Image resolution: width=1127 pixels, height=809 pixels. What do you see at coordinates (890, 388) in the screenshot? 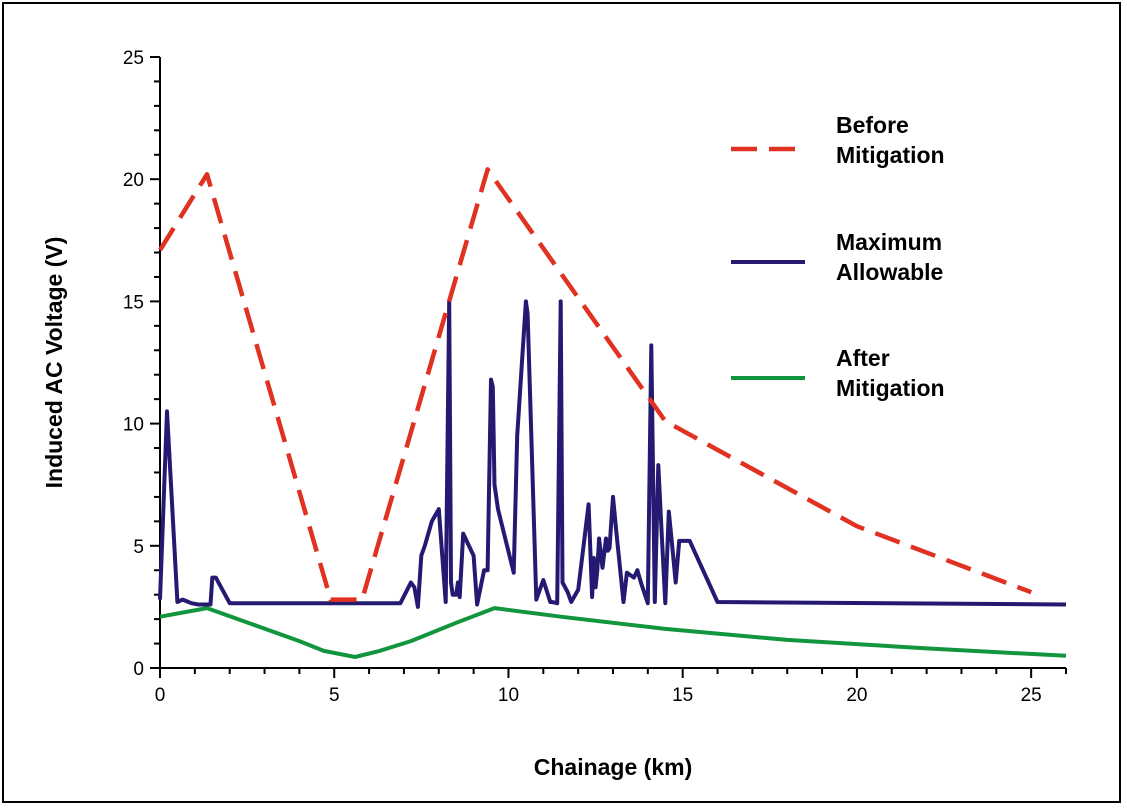
I see `legend-label-3-line-2: Mitigation` at bounding box center [890, 388].